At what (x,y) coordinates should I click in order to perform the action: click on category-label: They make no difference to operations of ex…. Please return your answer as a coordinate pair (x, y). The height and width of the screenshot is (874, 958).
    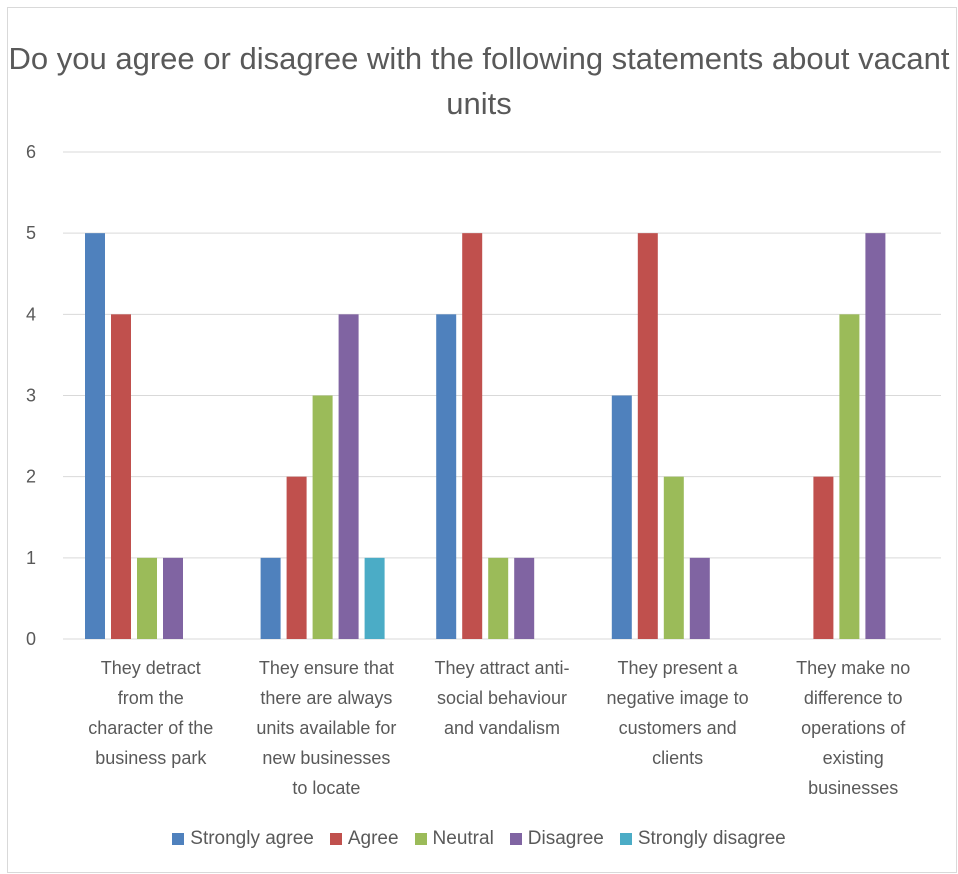
    Looking at the image, I should click on (853, 728).